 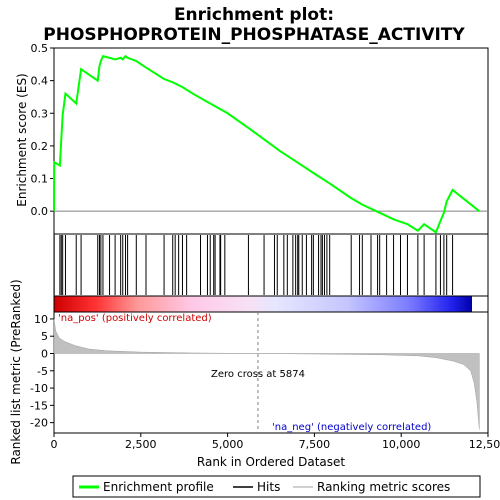 I want to click on chart-title-line1: Enrichment plot:, so click(x=254, y=15).